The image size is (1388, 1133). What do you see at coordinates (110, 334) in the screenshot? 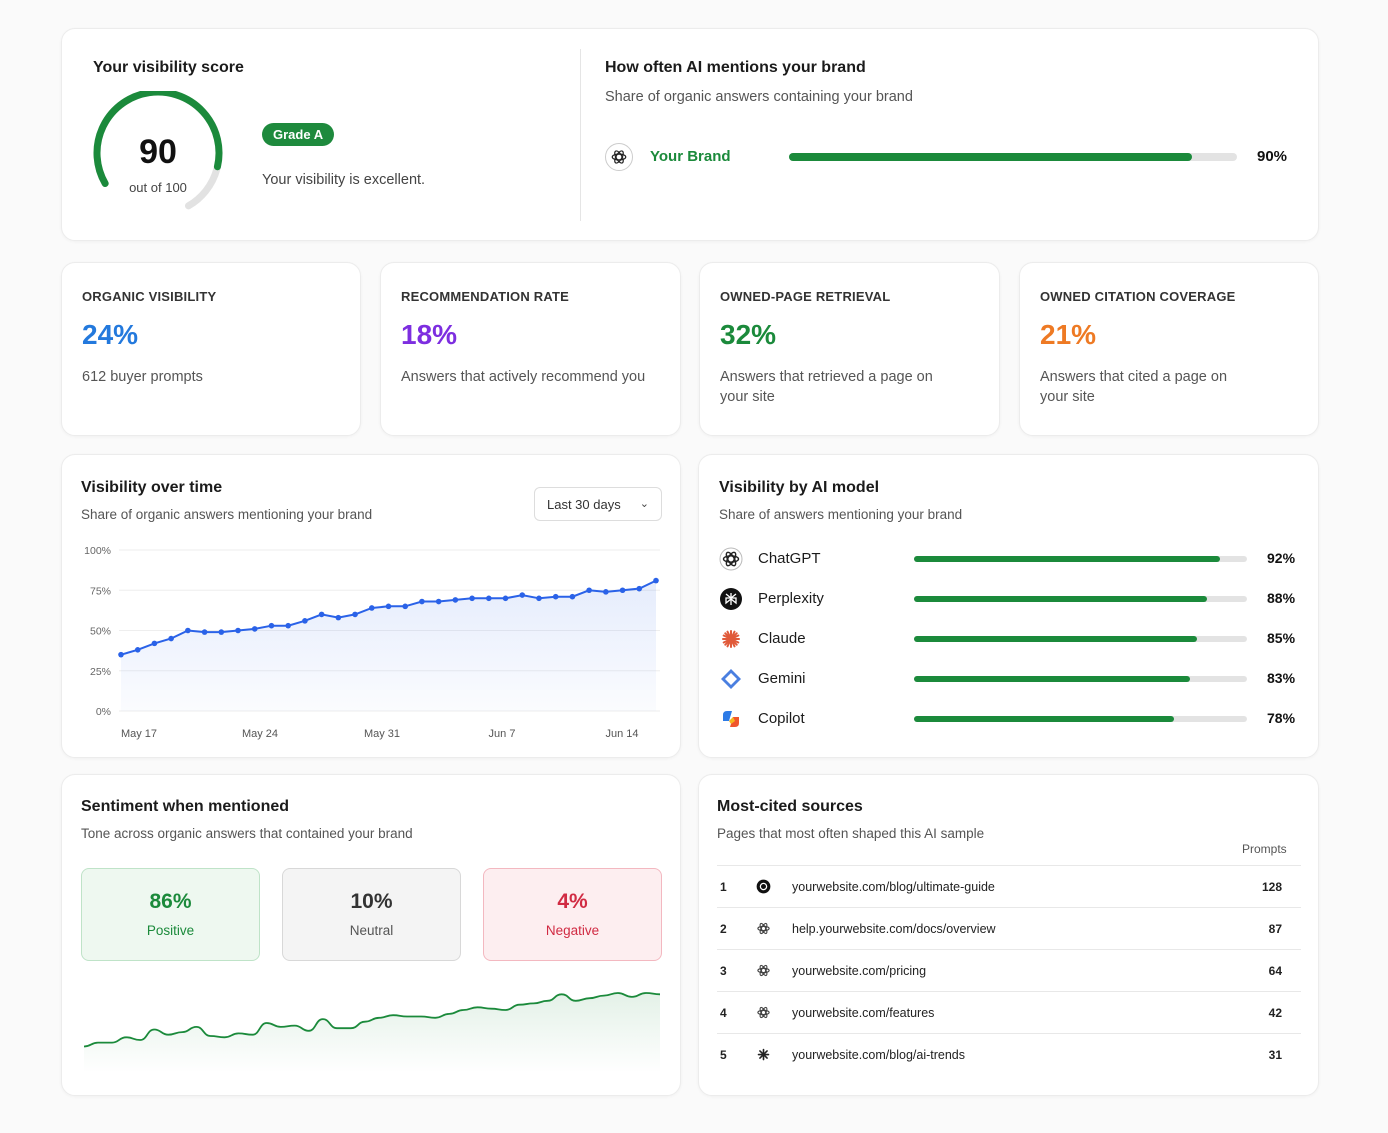
I see `metric-value: 24%` at bounding box center [110, 334].